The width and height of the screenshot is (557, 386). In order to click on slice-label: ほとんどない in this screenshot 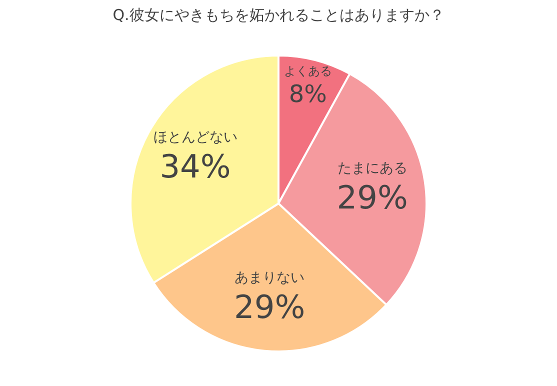, I will do `click(195, 138)`.